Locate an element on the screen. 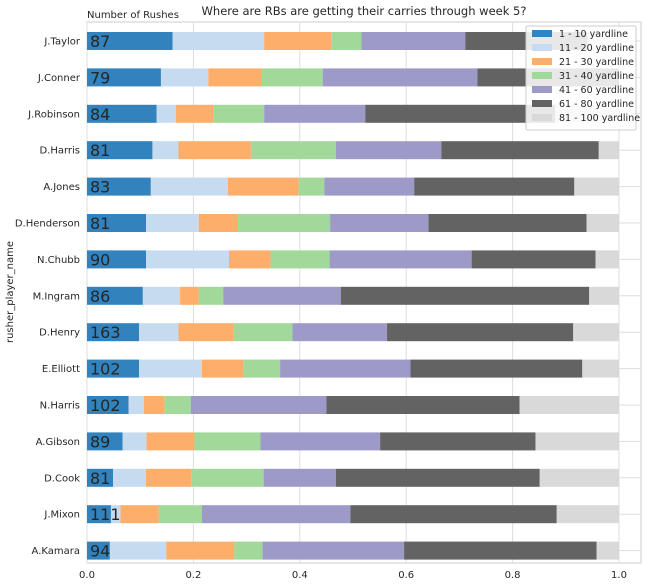 The height and width of the screenshot is (588, 651). x-tick-label: 1.0 is located at coordinates (619, 575).